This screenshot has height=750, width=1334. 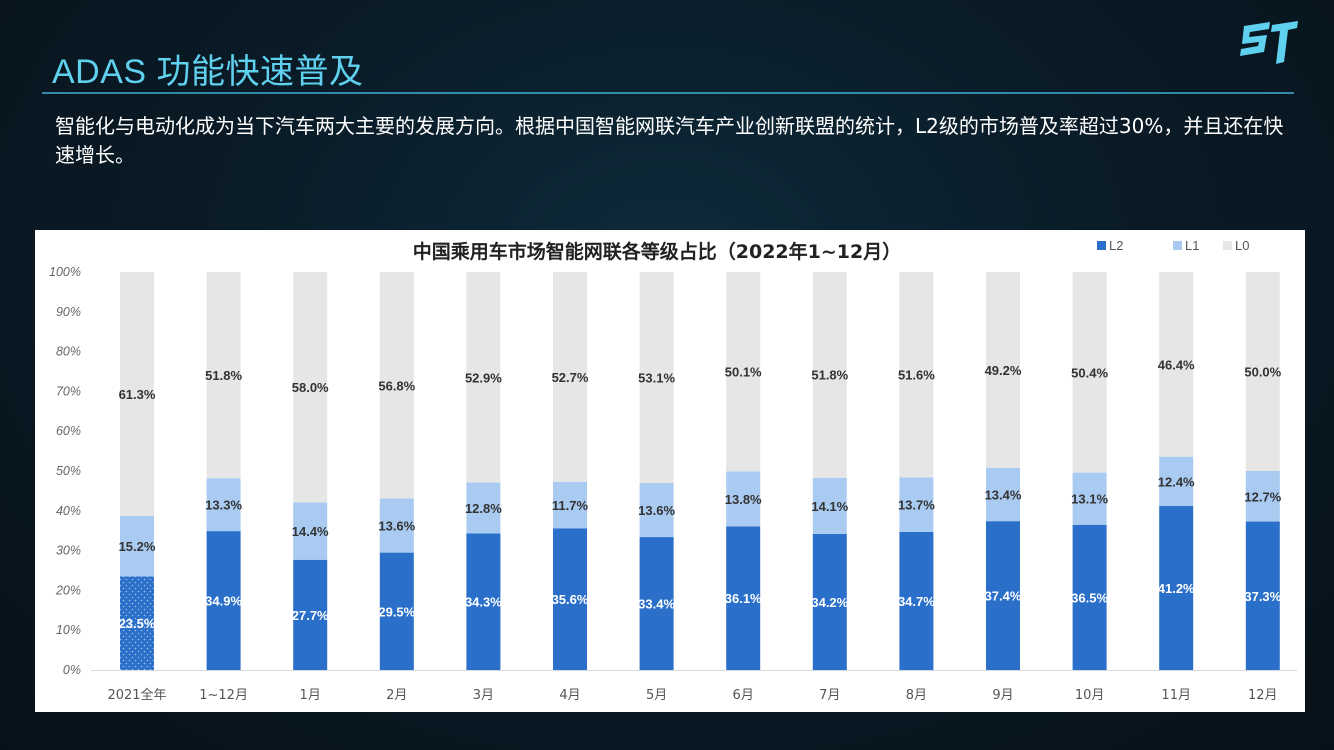 I want to click on legend-label-l1: L1, so click(x=1192, y=245).